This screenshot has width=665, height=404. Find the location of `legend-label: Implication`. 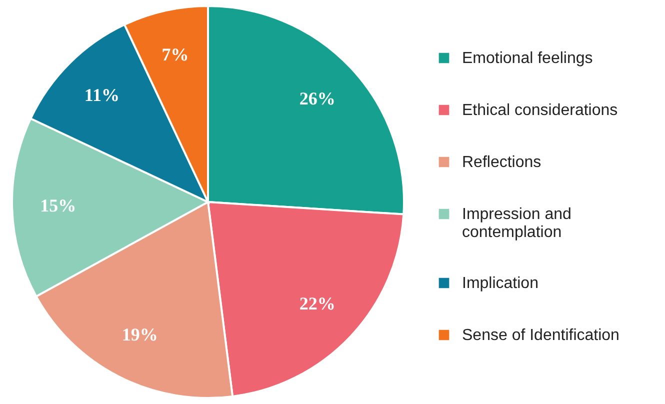

legend-label: Implication is located at coordinates (500, 283).